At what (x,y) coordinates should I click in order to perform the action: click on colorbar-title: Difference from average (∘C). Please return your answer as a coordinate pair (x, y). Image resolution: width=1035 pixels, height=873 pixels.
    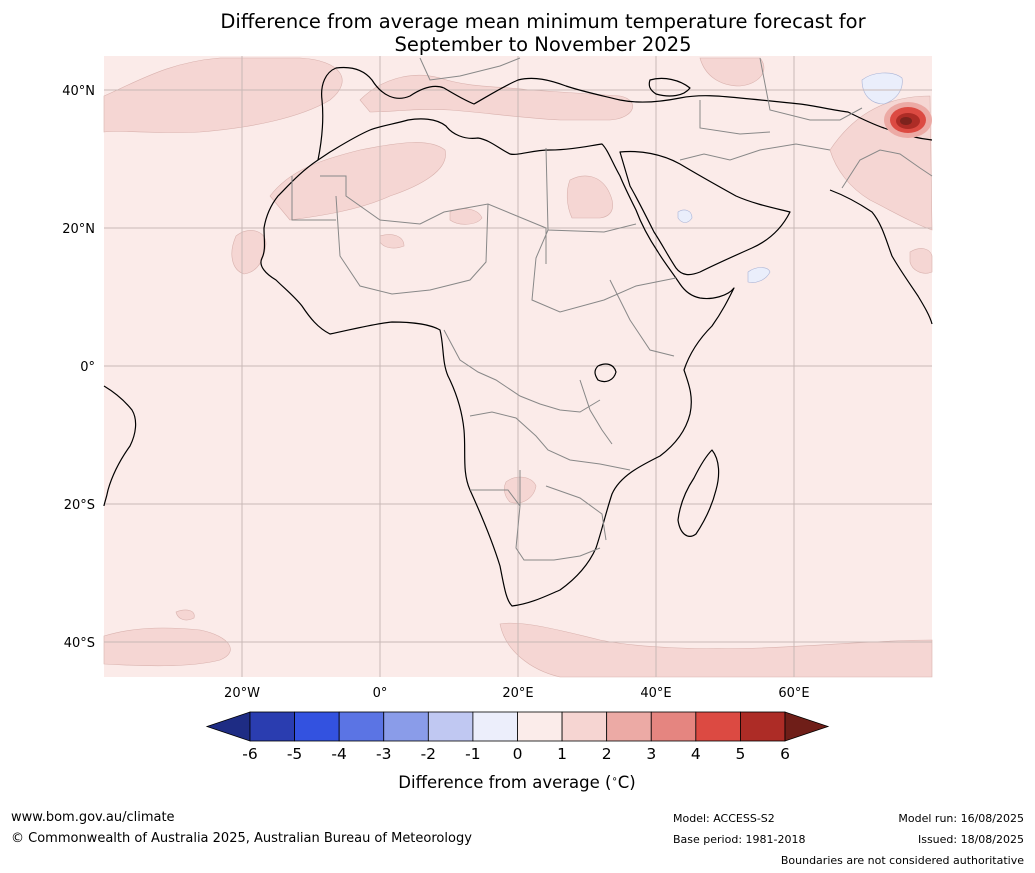
    Looking at the image, I should click on (516, 782).